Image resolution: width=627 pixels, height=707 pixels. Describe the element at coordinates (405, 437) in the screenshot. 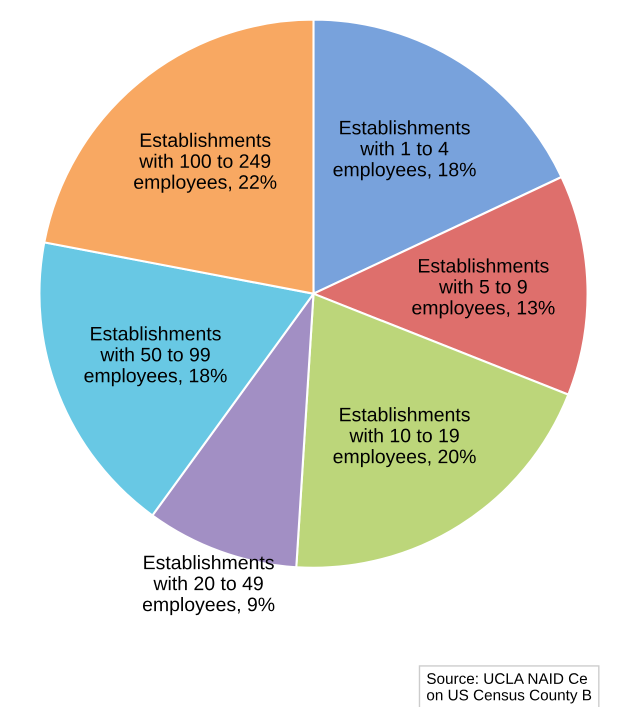

I see `slice-label: Establishments with 10 to 19 employees, 20%` at that location.